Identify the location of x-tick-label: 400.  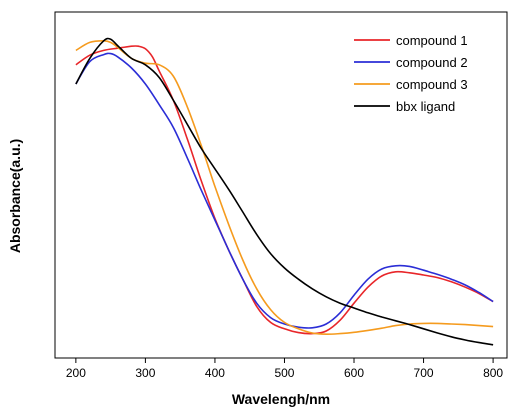
(215, 373).